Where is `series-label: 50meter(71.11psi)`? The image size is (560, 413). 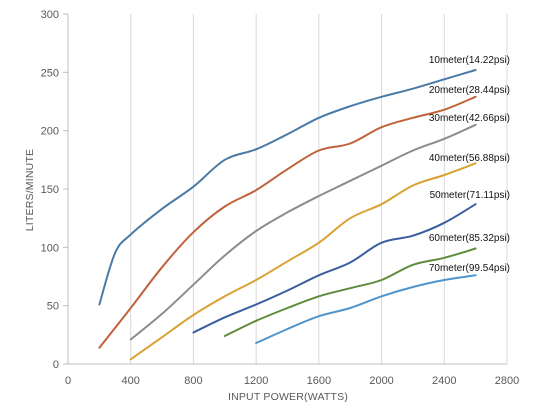
series-label: 50meter(71.11psi) is located at coordinates (470, 195).